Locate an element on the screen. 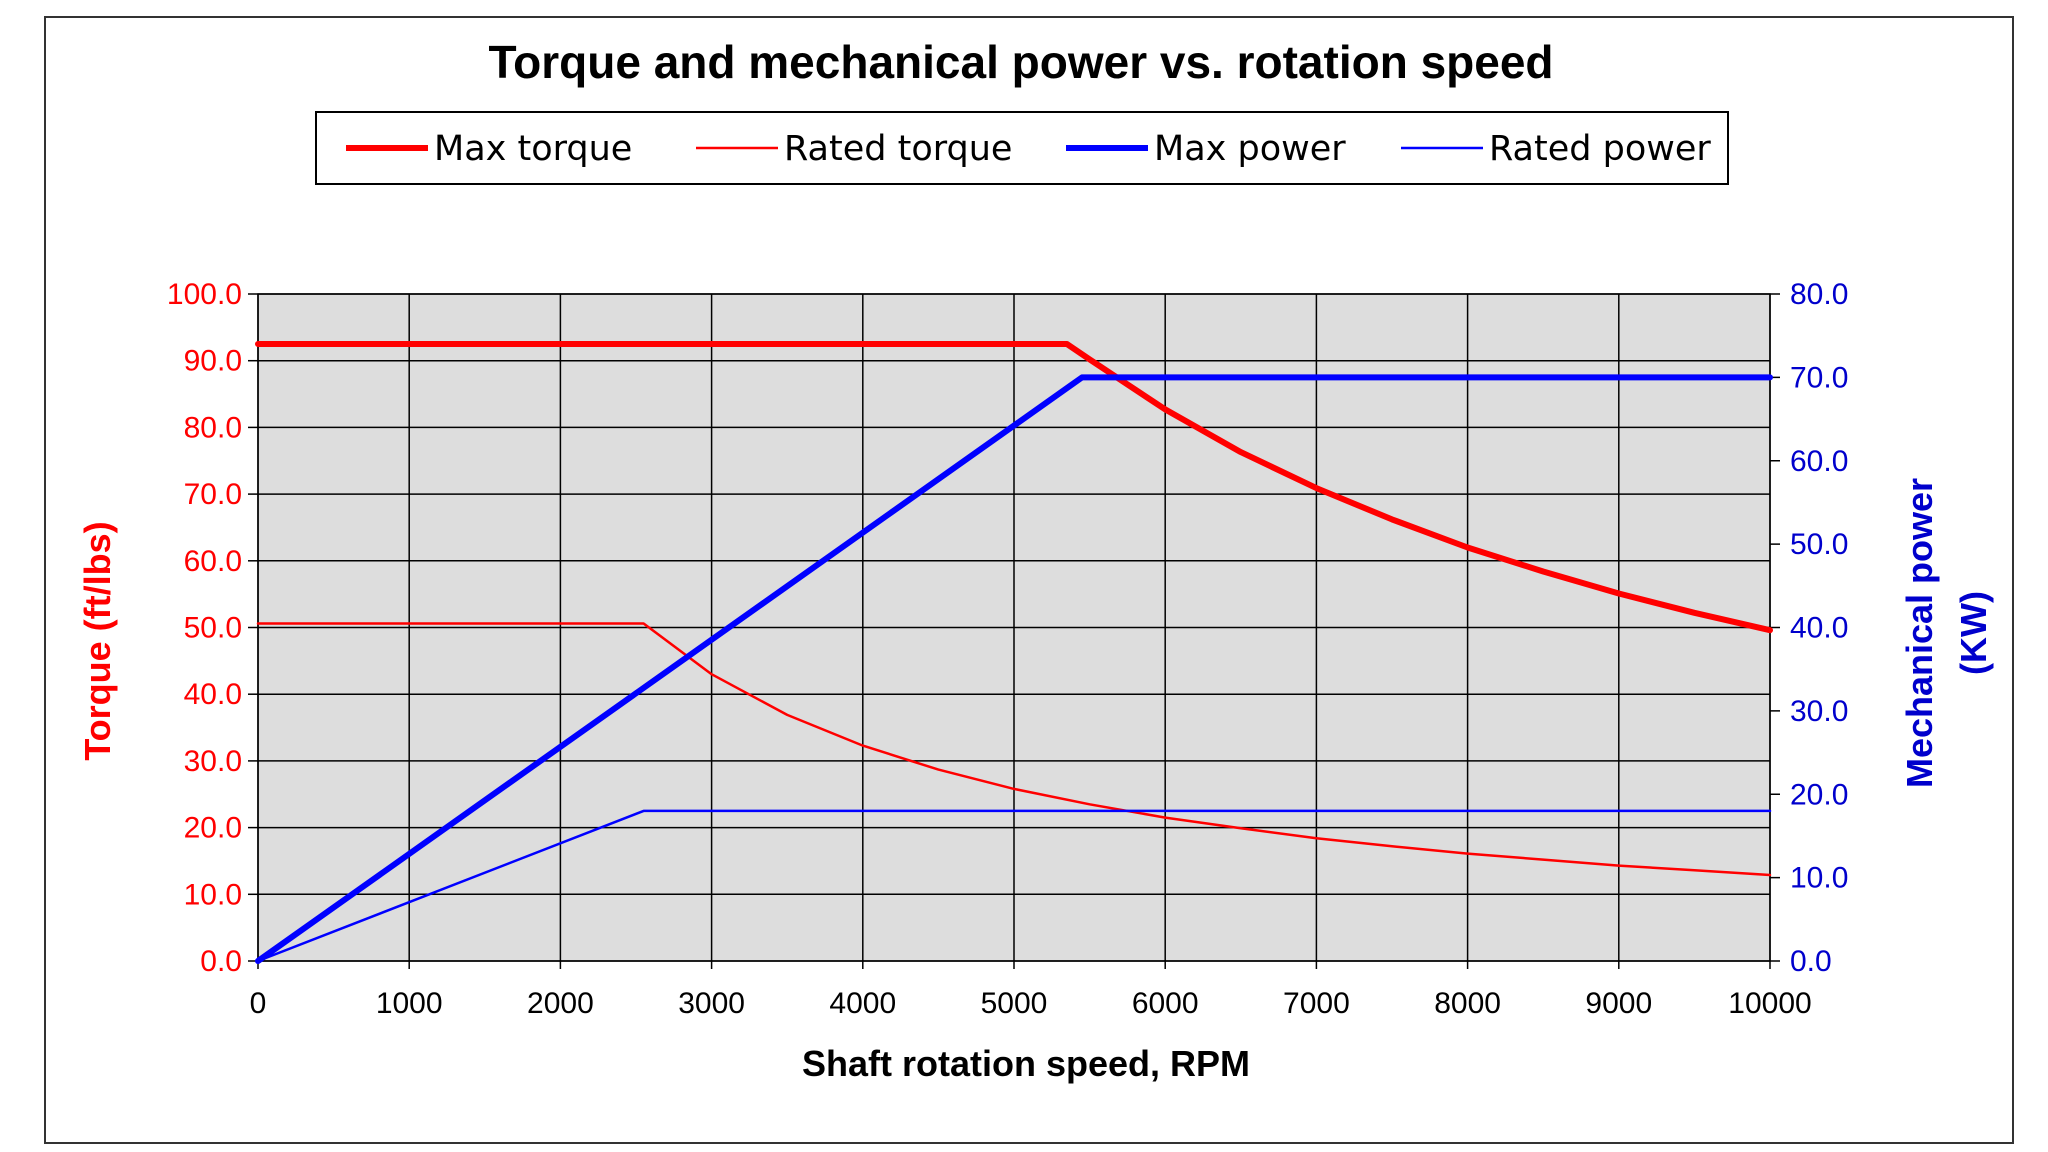 This screenshot has width=2048, height=1152. x-tick-label: 6000 is located at coordinates (1165, 1003).